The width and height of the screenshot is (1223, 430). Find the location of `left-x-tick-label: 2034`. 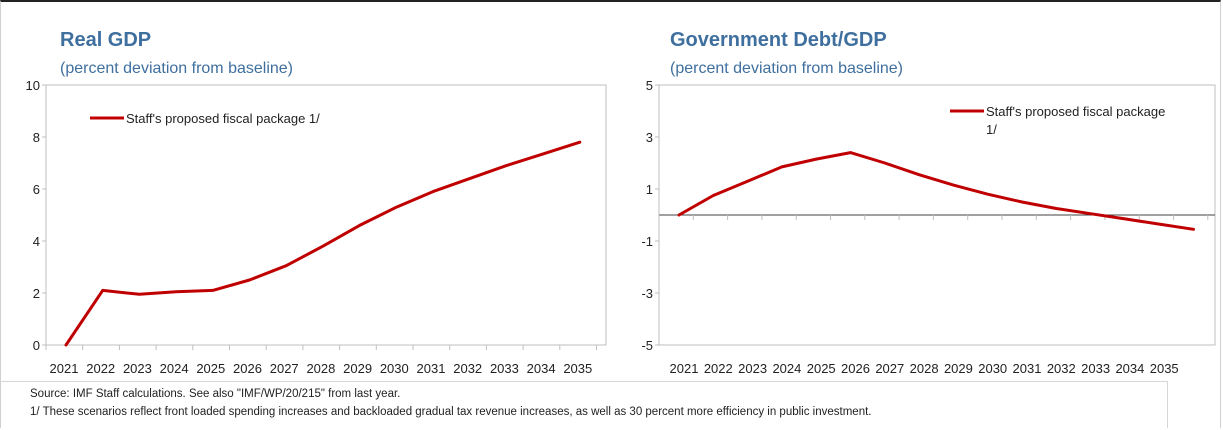

left-x-tick-label: 2034 is located at coordinates (541, 368).